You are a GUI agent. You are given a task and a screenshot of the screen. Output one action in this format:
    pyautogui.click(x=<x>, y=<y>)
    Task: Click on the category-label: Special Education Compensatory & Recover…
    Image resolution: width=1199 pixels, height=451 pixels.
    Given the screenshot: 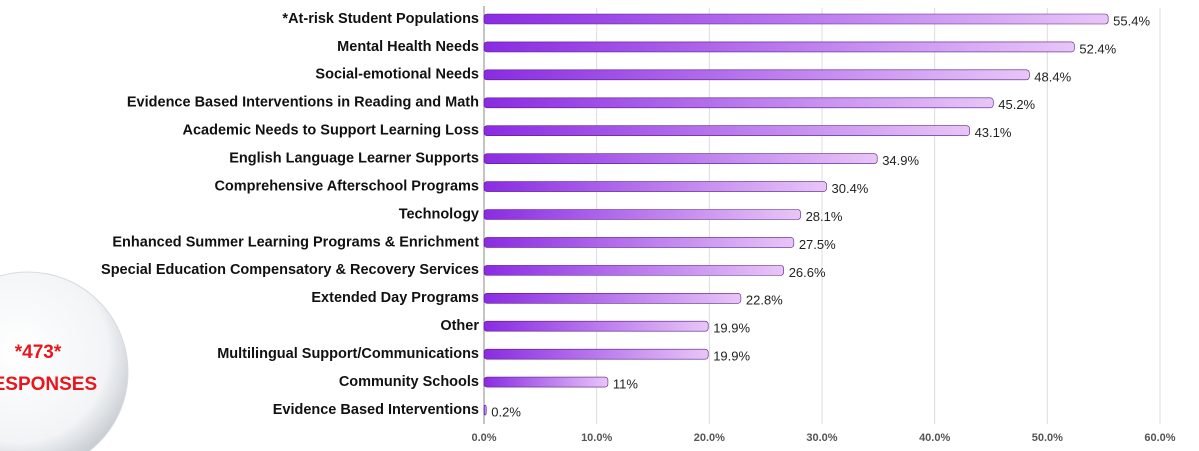 What is the action you would take?
    pyautogui.click(x=290, y=270)
    